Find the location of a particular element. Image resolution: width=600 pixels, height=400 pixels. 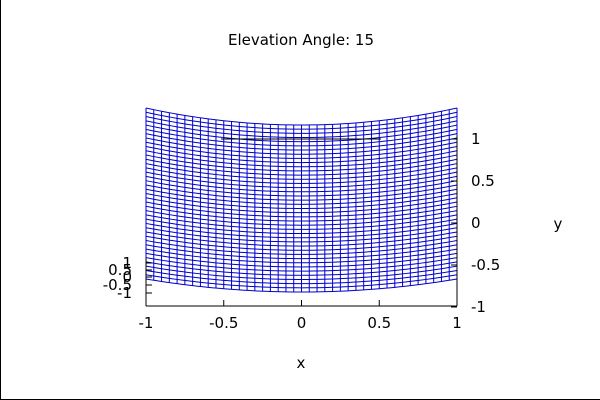

y-tick-label: 0 is located at coordinates (476, 223).